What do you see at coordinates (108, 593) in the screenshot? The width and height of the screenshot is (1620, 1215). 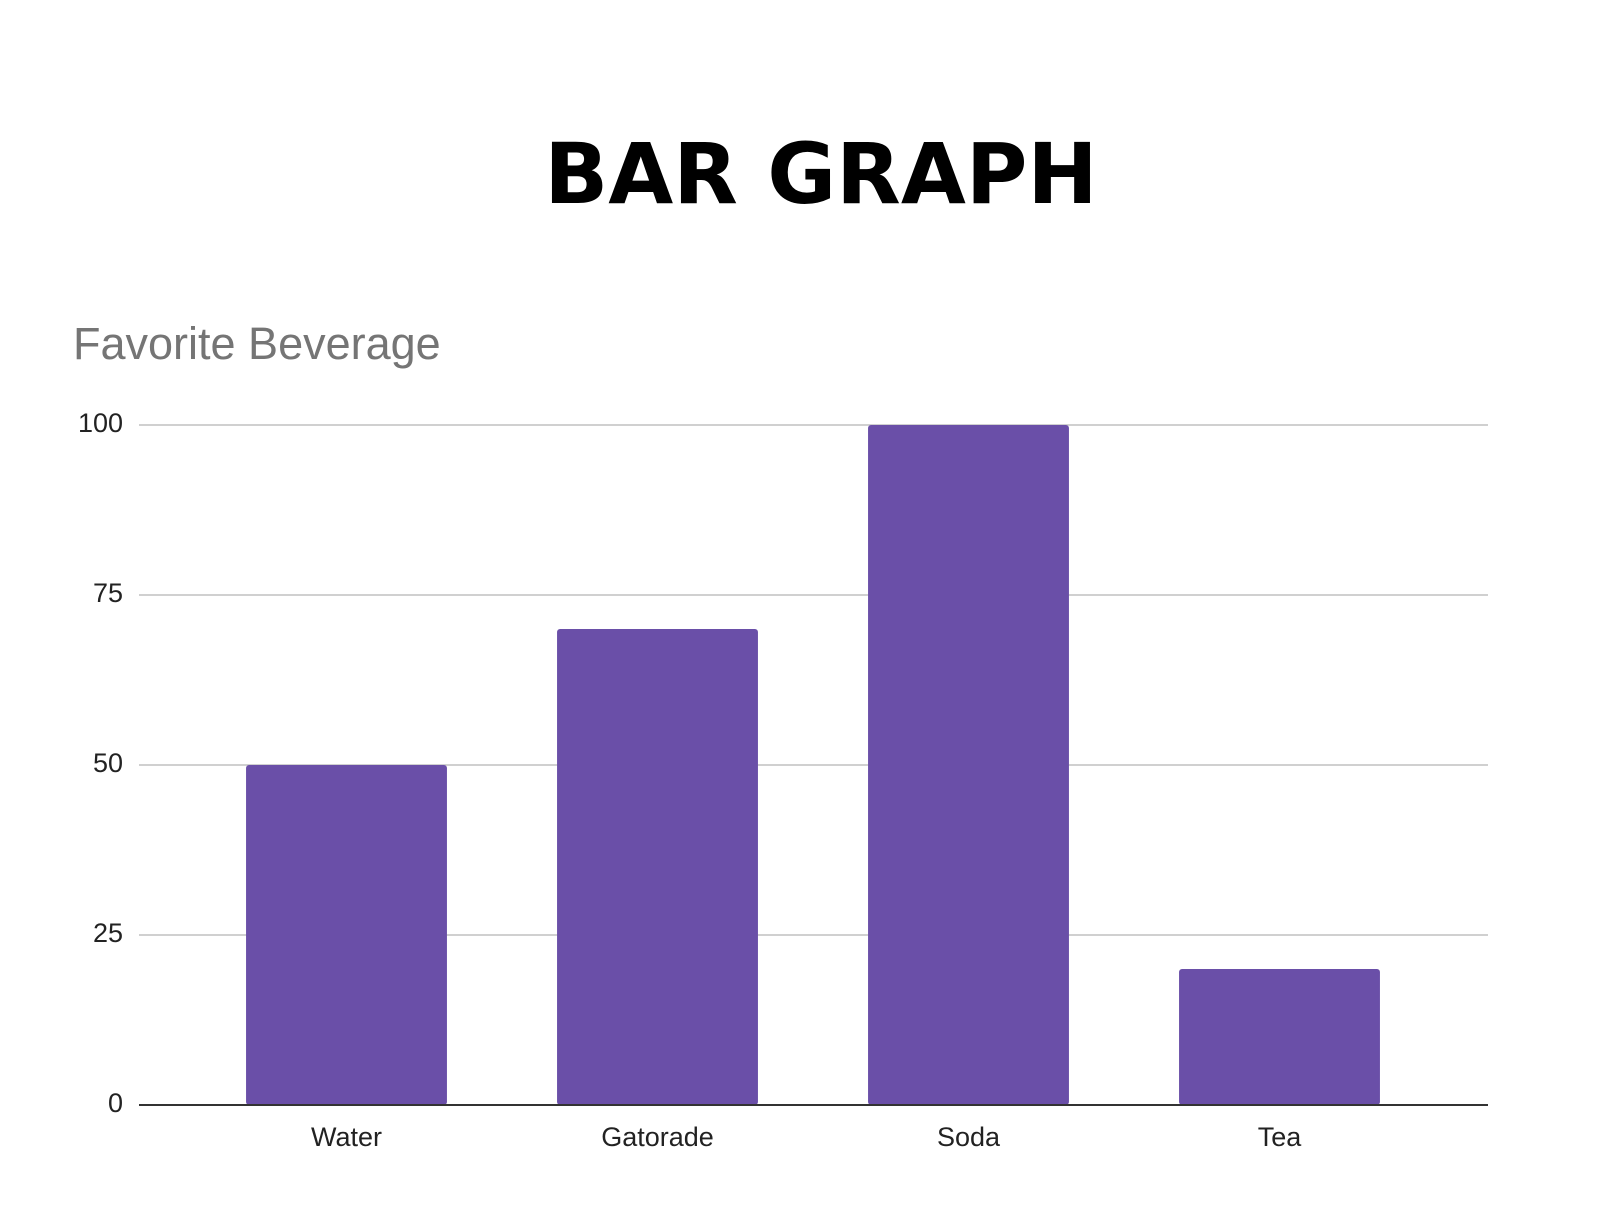 I see `y-tick-label: 75` at bounding box center [108, 593].